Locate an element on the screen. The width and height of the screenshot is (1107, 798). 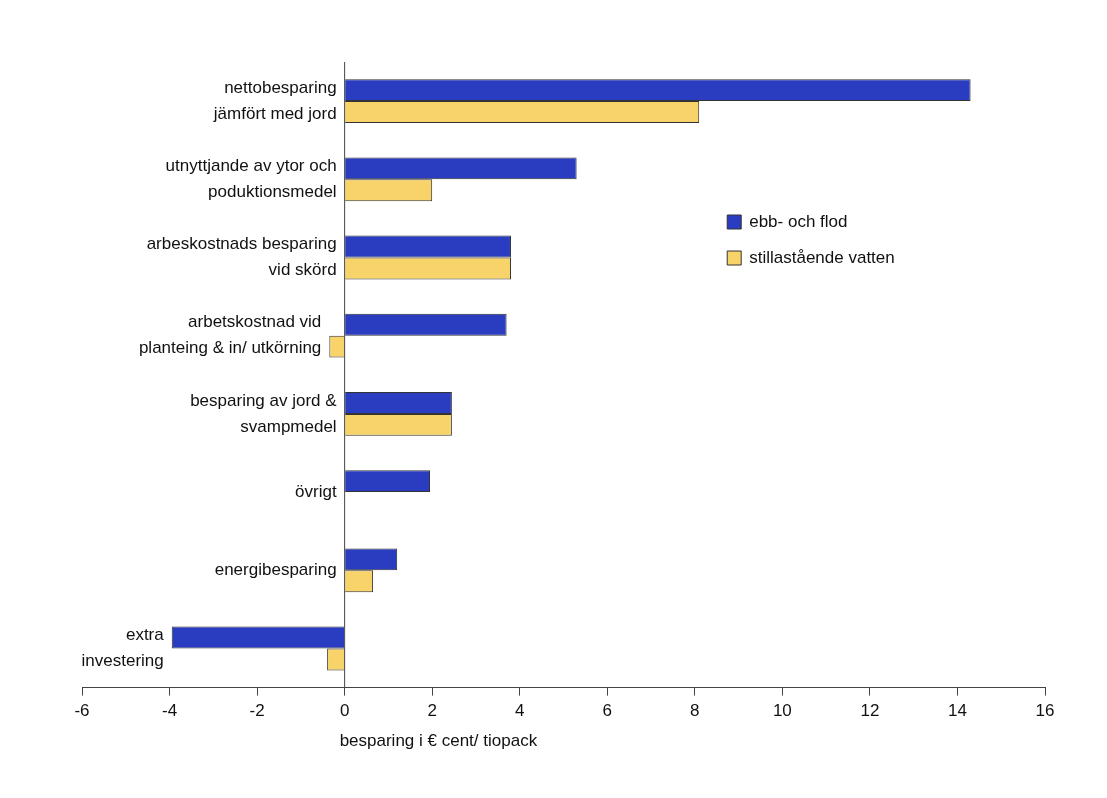
x-tick-label: -4 is located at coordinates (169, 711).